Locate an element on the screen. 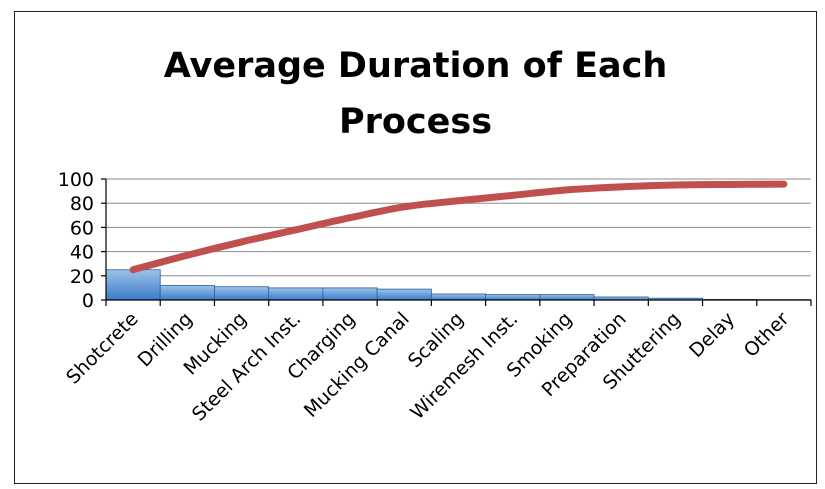 The width and height of the screenshot is (825, 489). y-tick-label-60: 60 is located at coordinates (82, 228).